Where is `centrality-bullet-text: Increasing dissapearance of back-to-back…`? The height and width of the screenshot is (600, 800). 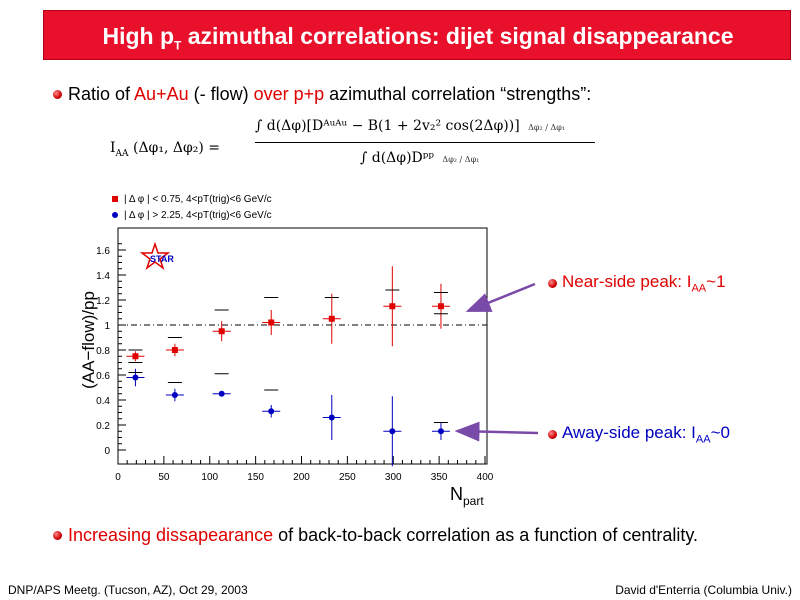
centrality-bullet-text: Increasing dissapearance of back-to-back… is located at coordinates (383, 535).